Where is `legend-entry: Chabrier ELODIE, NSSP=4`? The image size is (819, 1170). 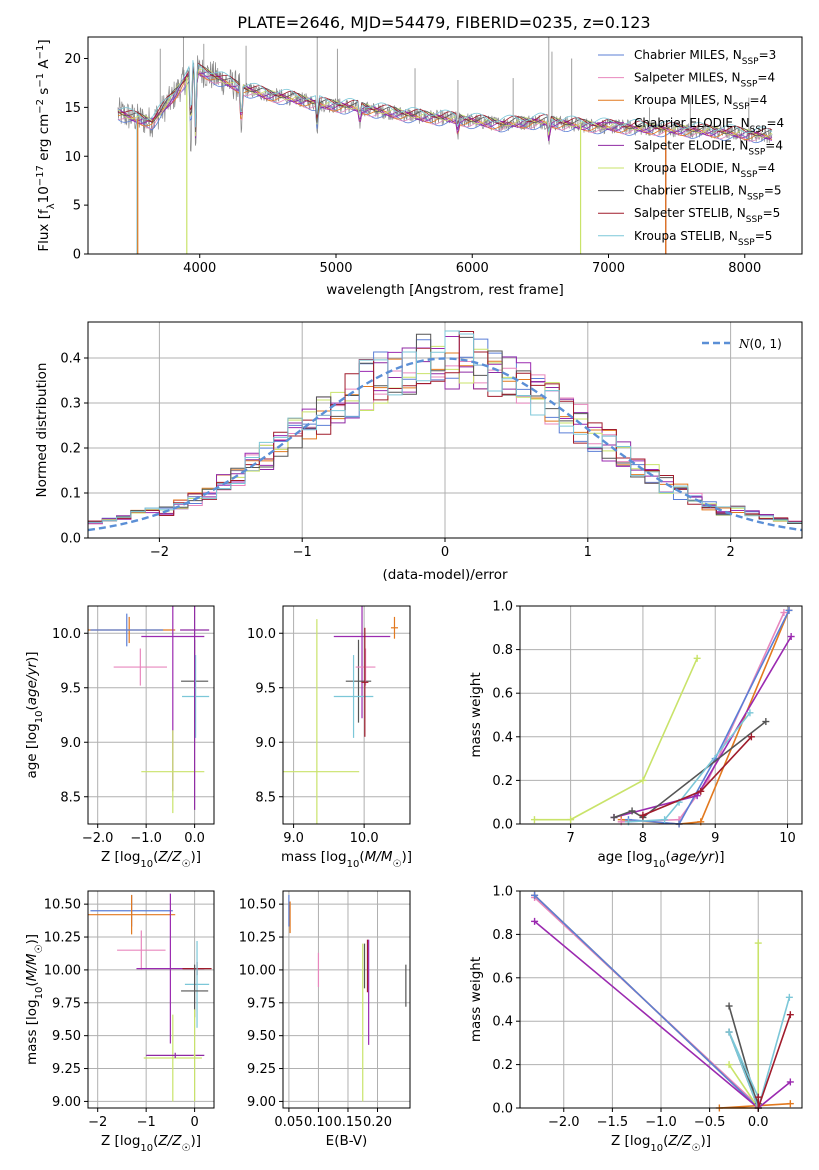
legend-entry: Chabrier ELODIE, NSSP=4 is located at coordinates (709, 125).